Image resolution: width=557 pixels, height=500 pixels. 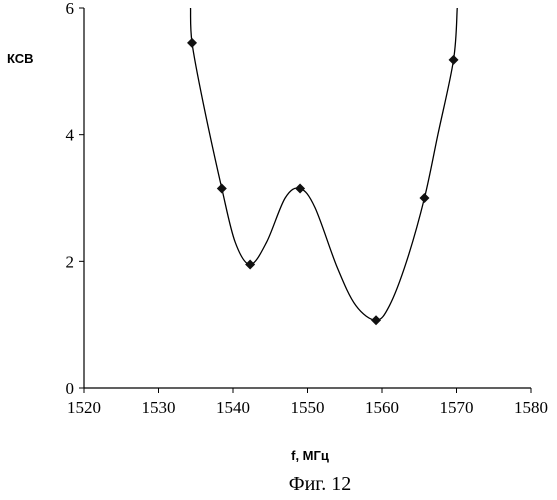 What do you see at coordinates (20, 58) in the screenshot?
I see `y-axis-label: КСВ` at bounding box center [20, 58].